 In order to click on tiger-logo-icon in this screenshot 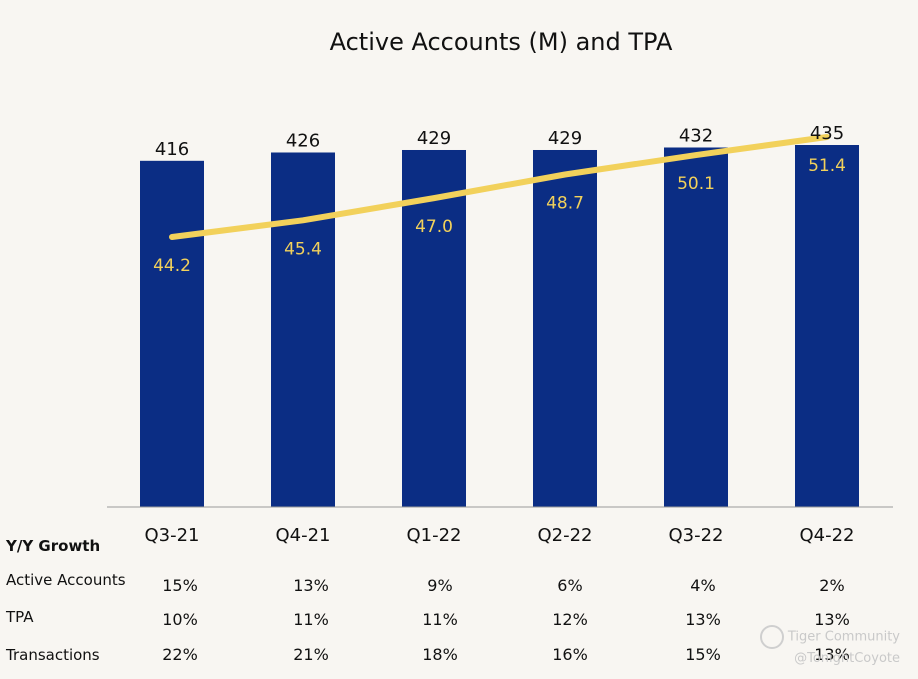, I will do `click(771, 637)`.